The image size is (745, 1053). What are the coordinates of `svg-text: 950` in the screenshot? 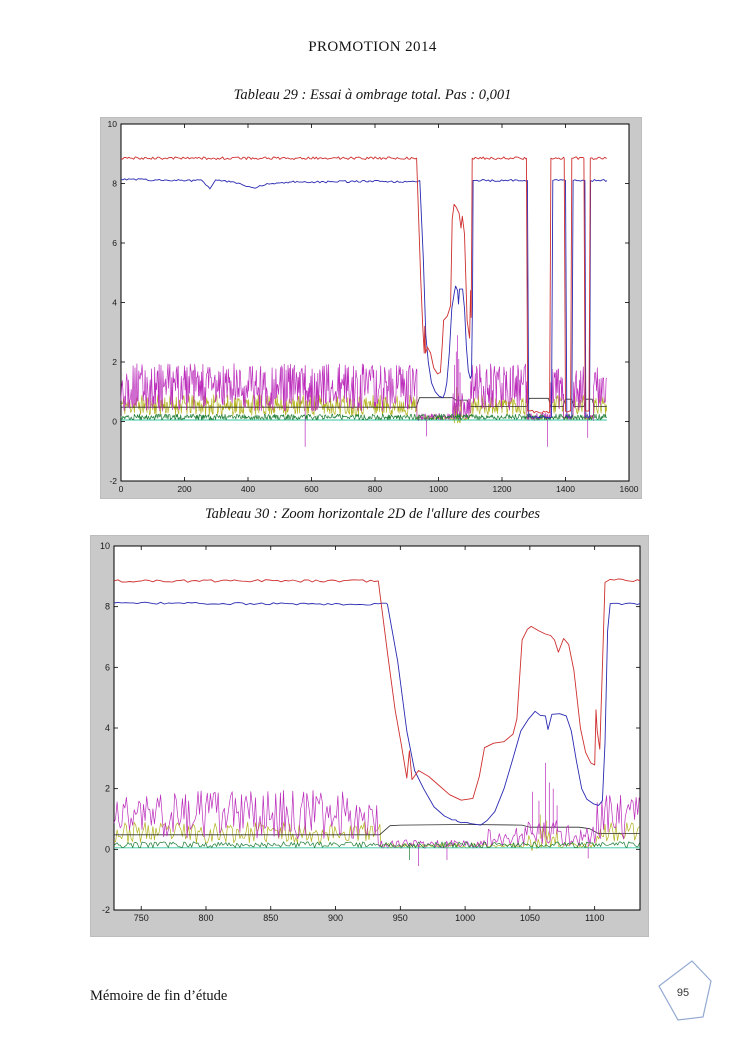 It's located at (400, 918).